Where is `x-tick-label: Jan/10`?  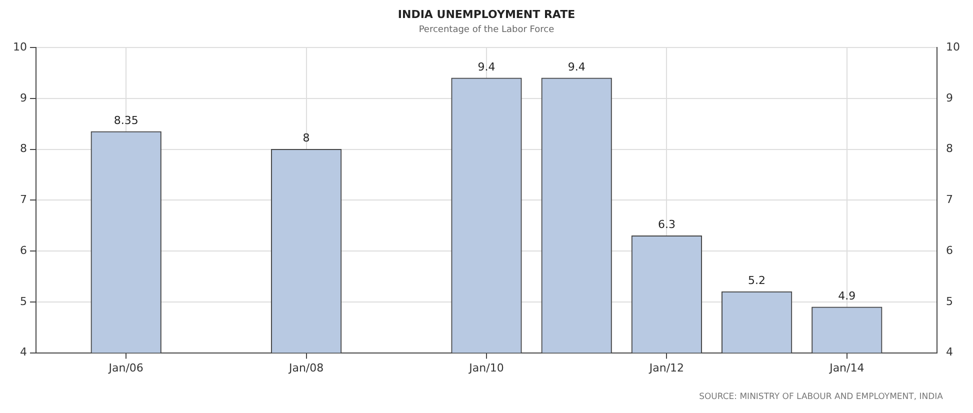 x-tick-label: Jan/10 is located at coordinates (486, 367).